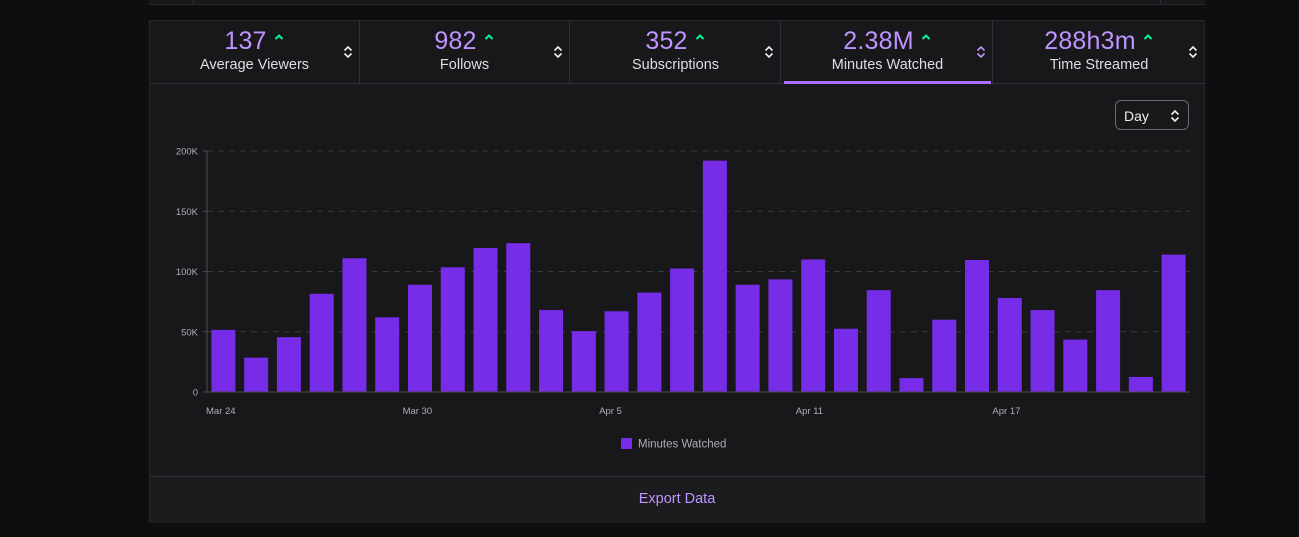 The image size is (1299, 537). Describe the element at coordinates (1152, 115) in the screenshot. I see `period-select: Day` at that location.